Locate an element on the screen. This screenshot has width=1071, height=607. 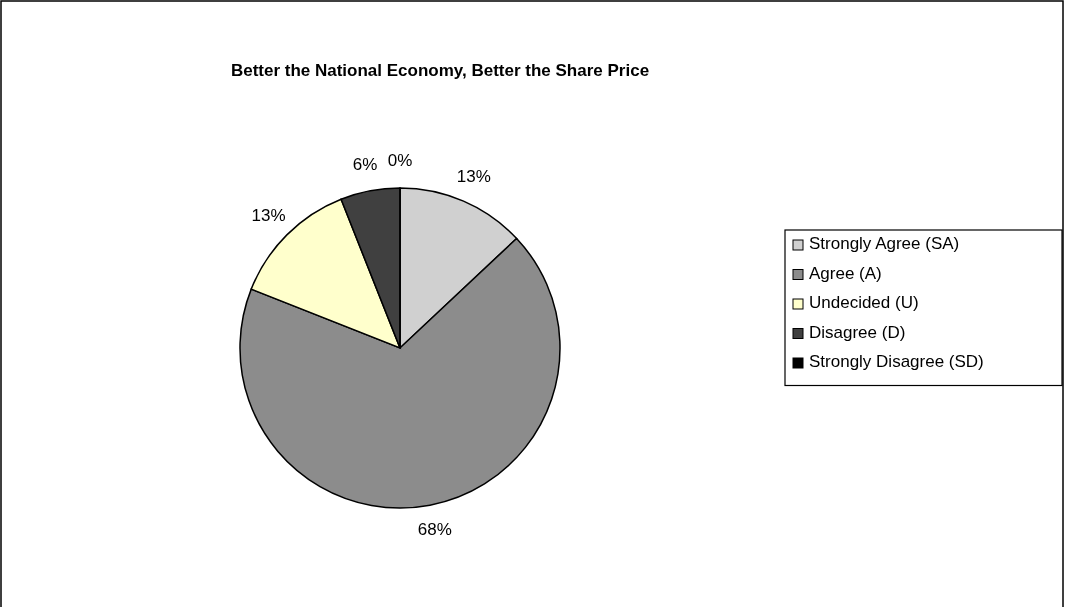
legend-label: Strongly Disagree (SD) is located at coordinates (896, 362).